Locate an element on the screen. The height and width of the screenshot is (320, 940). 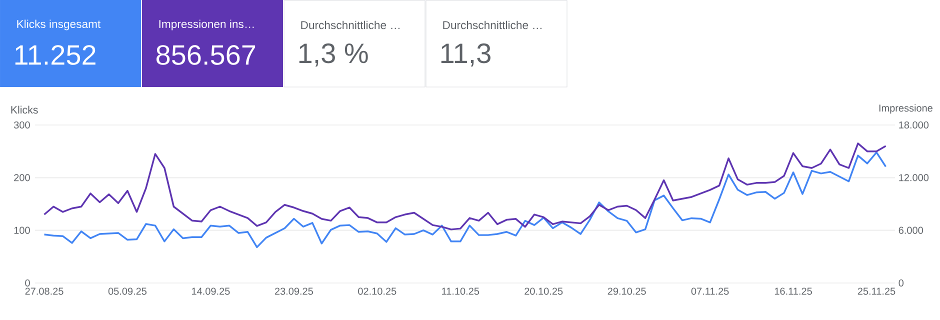
x-tick-label: 29.10.25 is located at coordinates (627, 291).